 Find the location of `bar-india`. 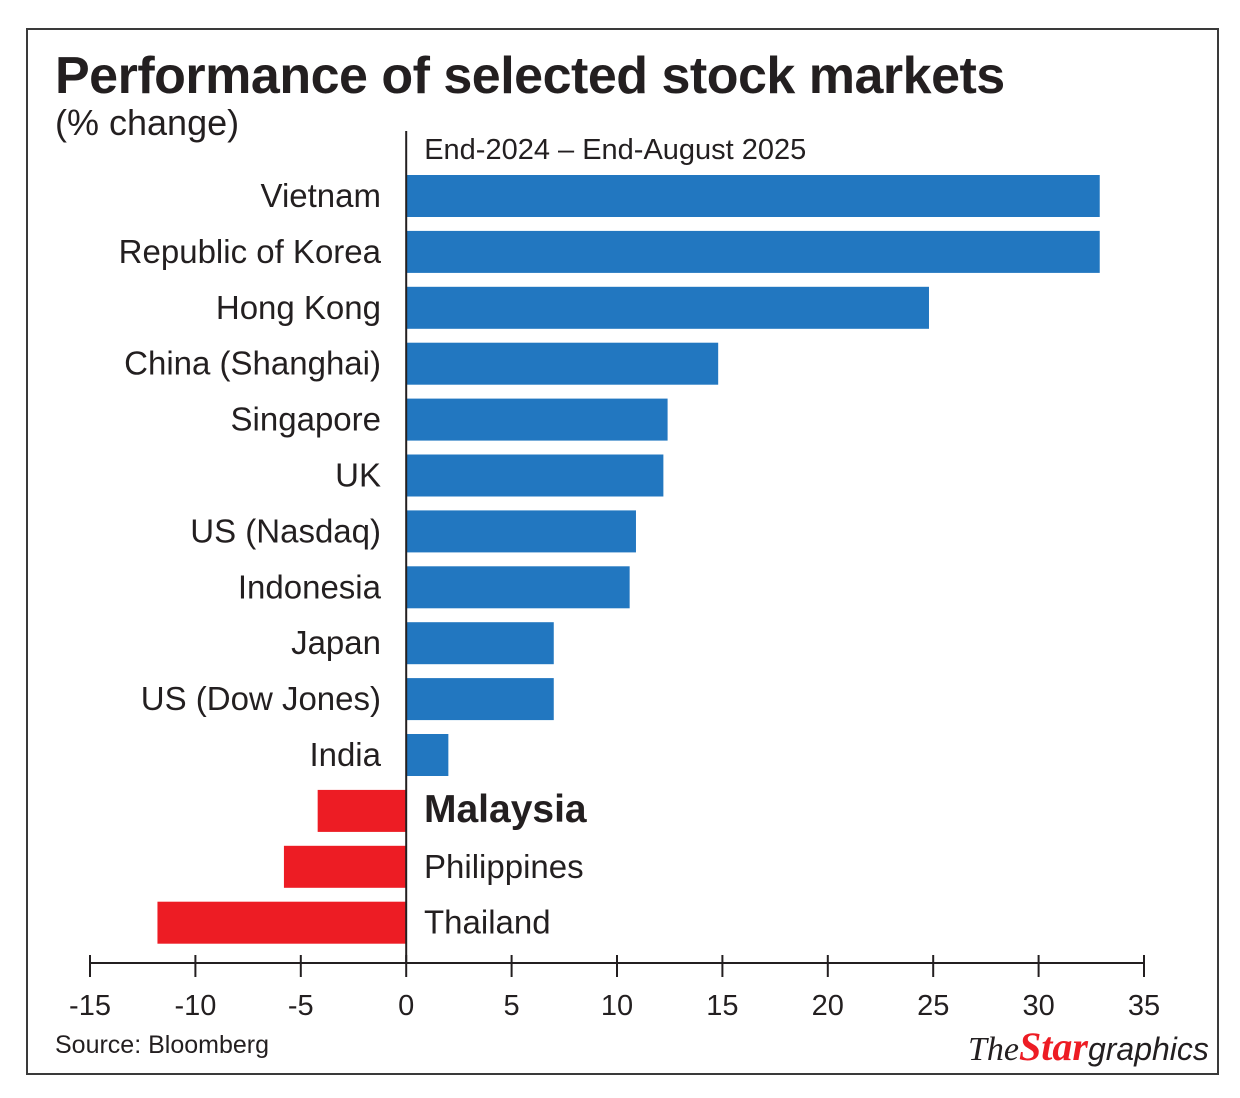

bar-india is located at coordinates (427, 755).